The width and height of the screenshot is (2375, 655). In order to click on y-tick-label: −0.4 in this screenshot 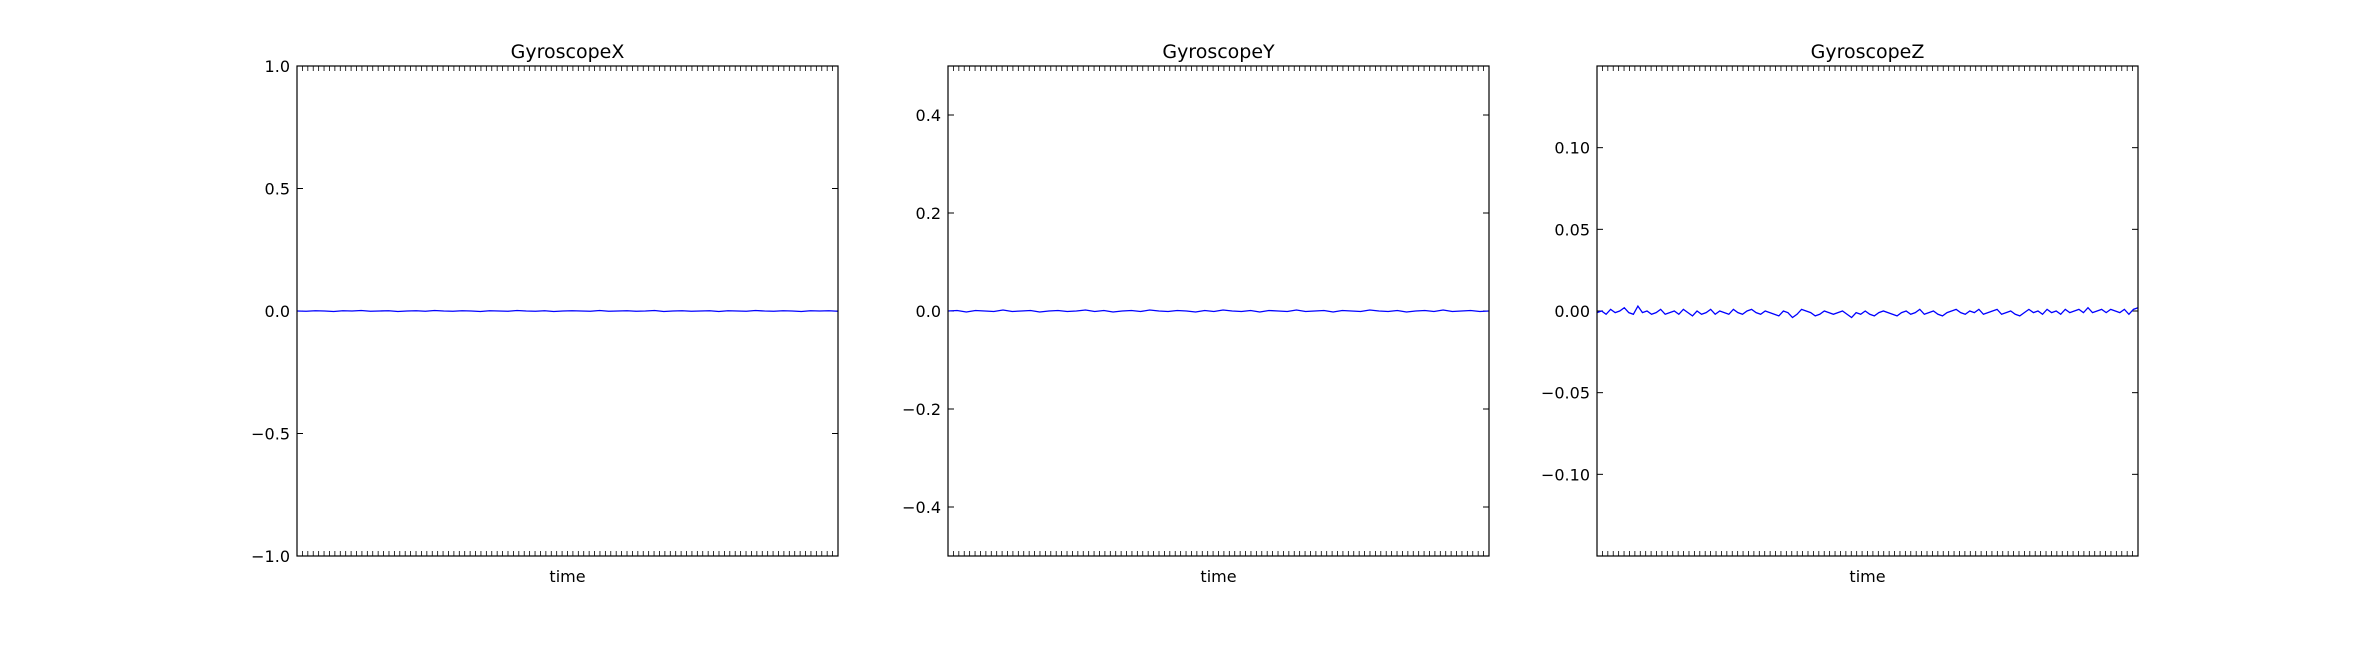, I will do `click(921, 507)`.